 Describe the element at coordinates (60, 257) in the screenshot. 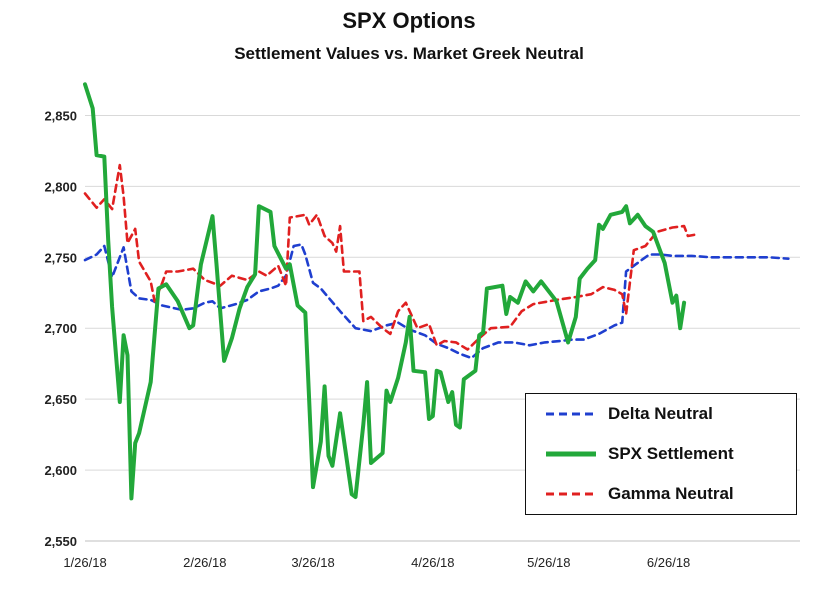

I see `y-tick-label: 2,750` at that location.